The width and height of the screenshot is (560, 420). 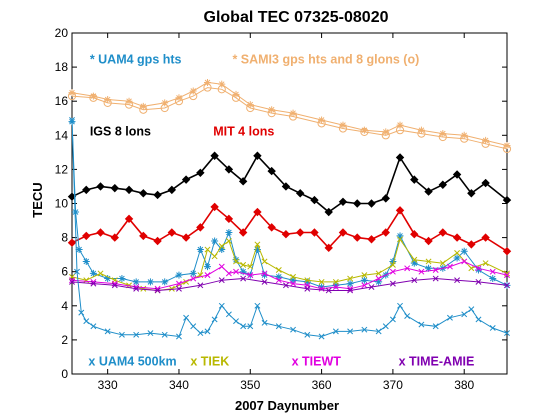 I want to click on annotation-sami3-gps-hts-and-8-glons-o: * SAMI3 gps hts and 8 glons (o), so click(x=325, y=60).